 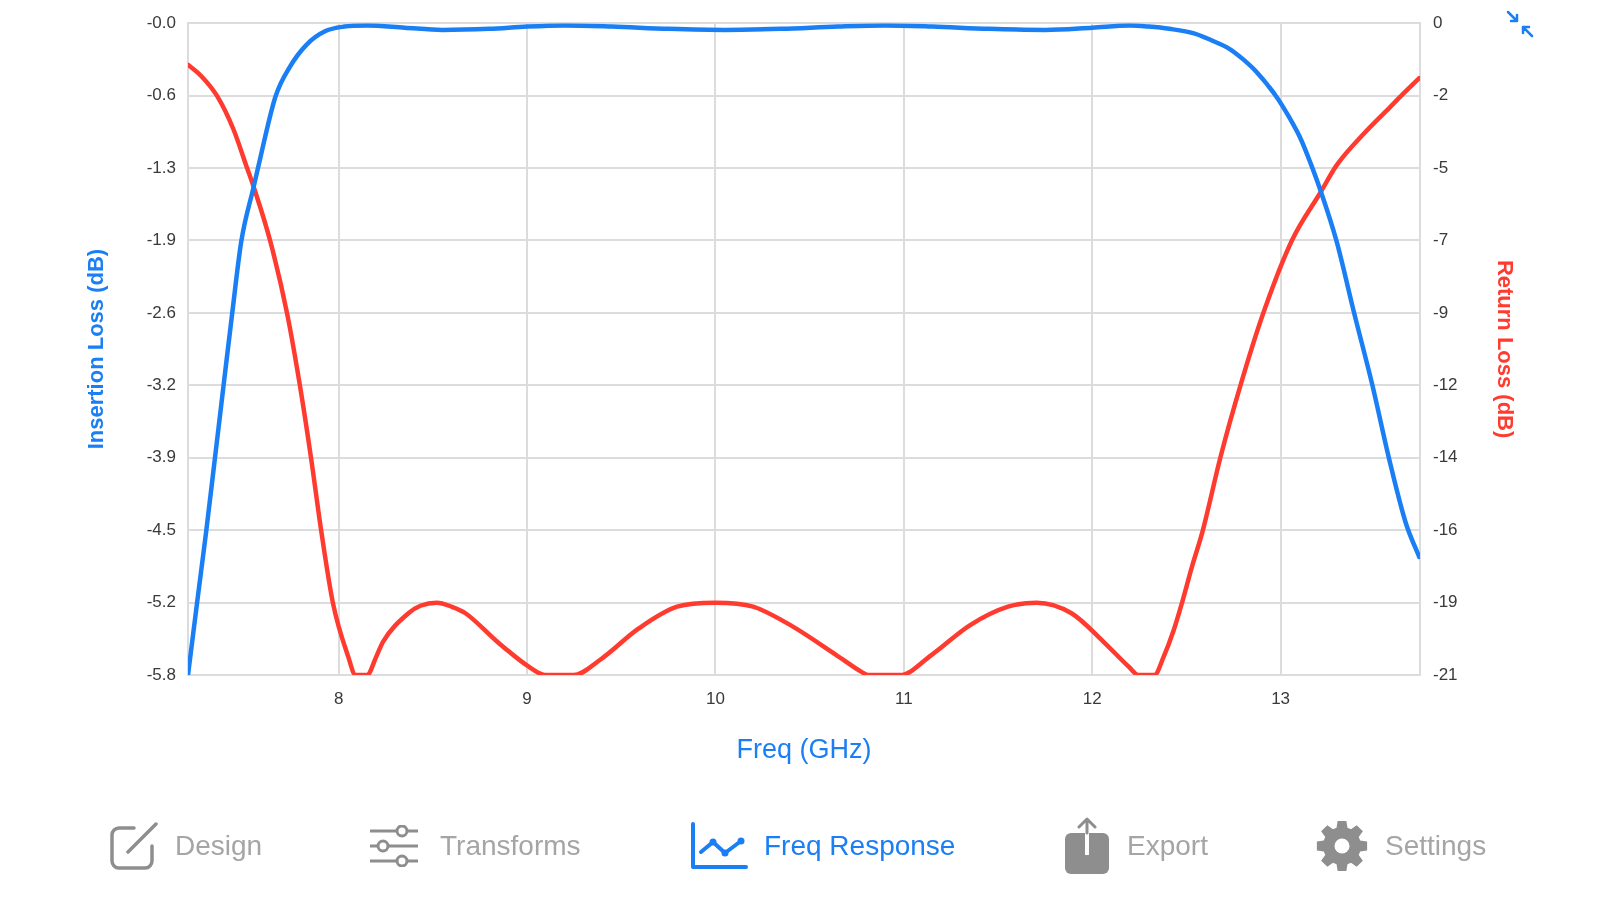 What do you see at coordinates (1281, 698) in the screenshot?
I see `x-tick-label: 13` at bounding box center [1281, 698].